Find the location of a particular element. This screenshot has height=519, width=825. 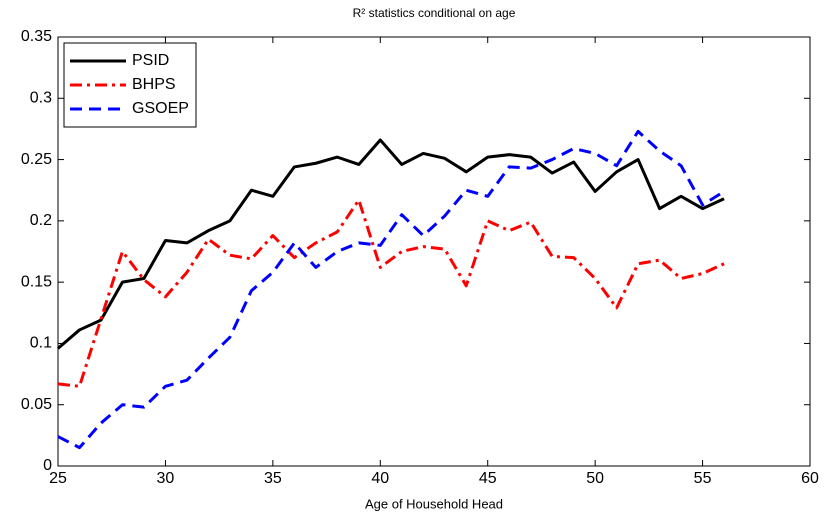

y-tick-label: 0.1 is located at coordinates (41, 343).